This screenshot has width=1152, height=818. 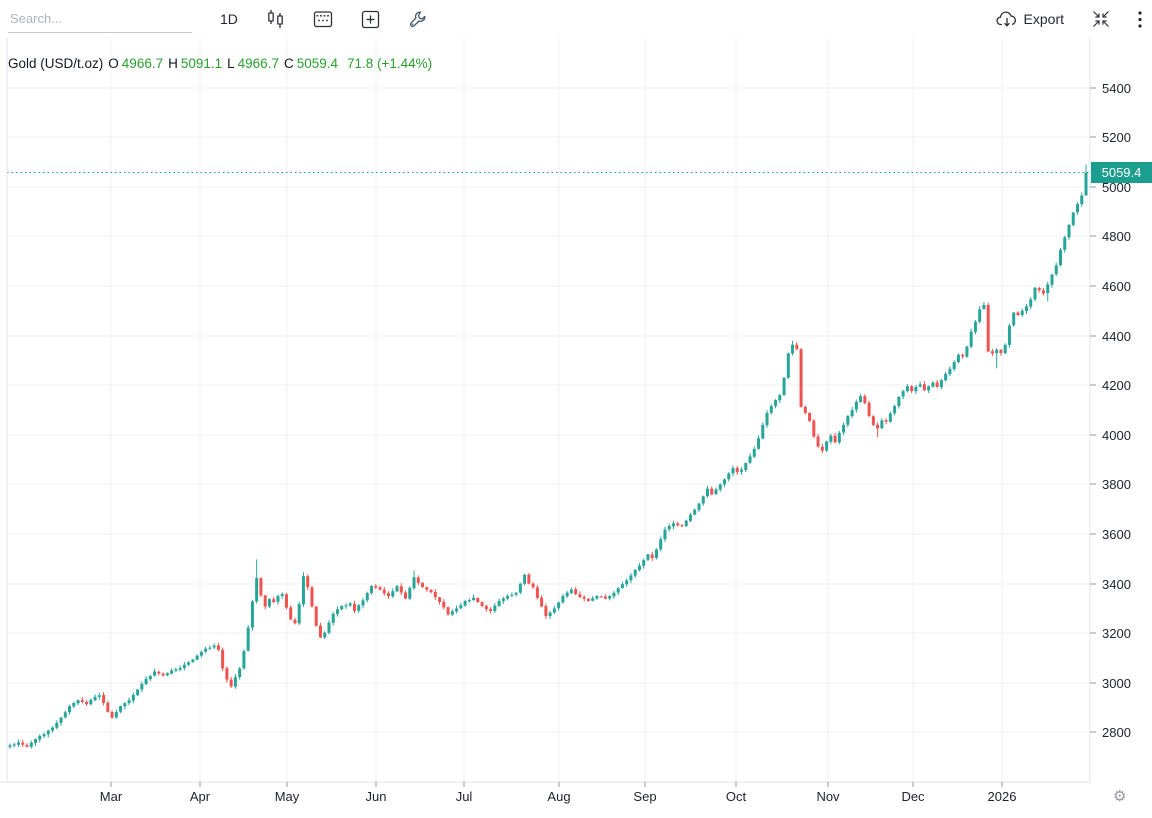 I want to click on timeframe-button: 1D, so click(x=229, y=19).